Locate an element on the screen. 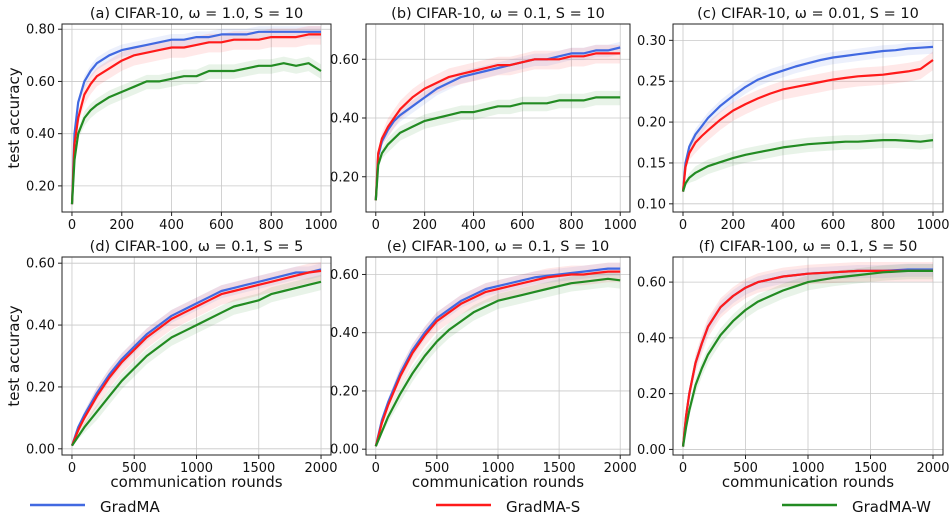 Image resolution: width=952 pixels, height=527 pixels. y-tick-label: 0.25 is located at coordinates (651, 82).